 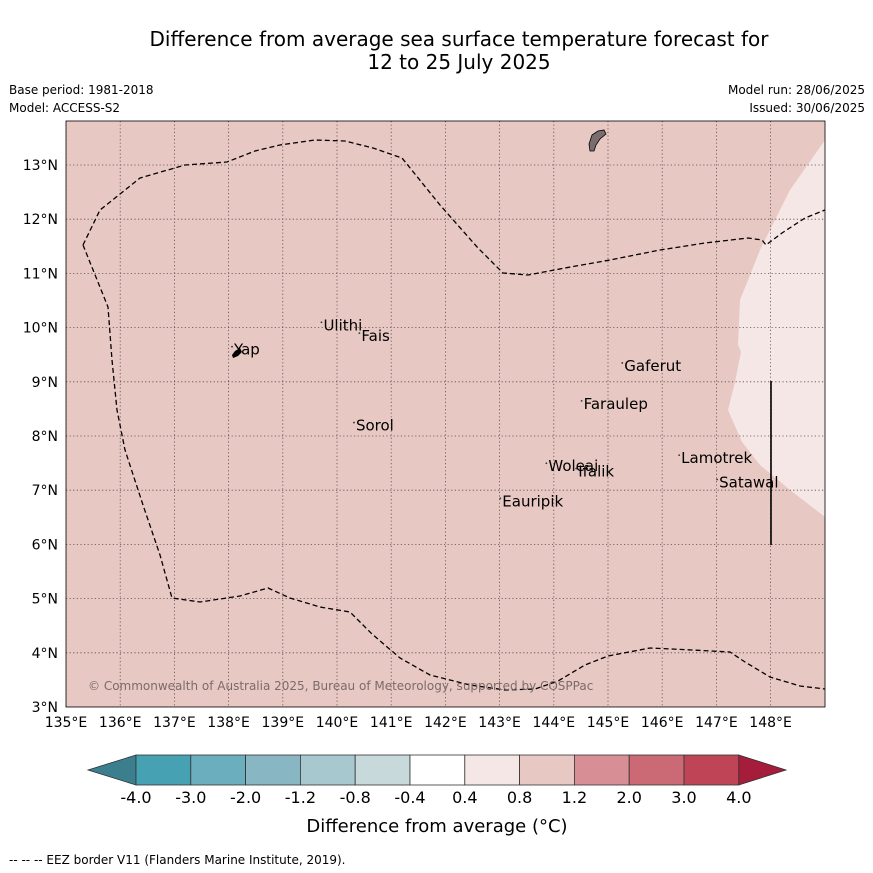 What do you see at coordinates (770, 723) in the screenshot?
I see `longitude-label: 148°E` at bounding box center [770, 723].